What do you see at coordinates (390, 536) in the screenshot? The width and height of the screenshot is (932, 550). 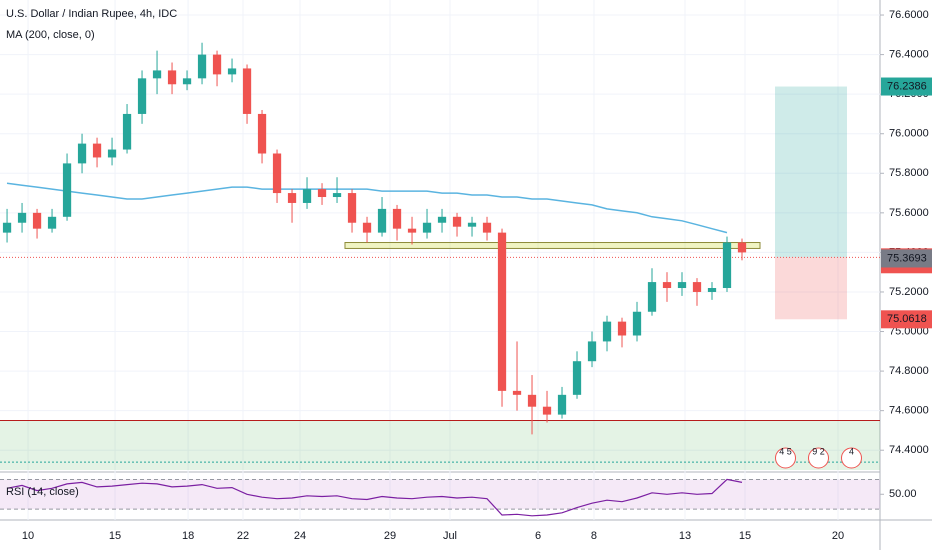 I see `x-tick-label: 29` at bounding box center [390, 536].